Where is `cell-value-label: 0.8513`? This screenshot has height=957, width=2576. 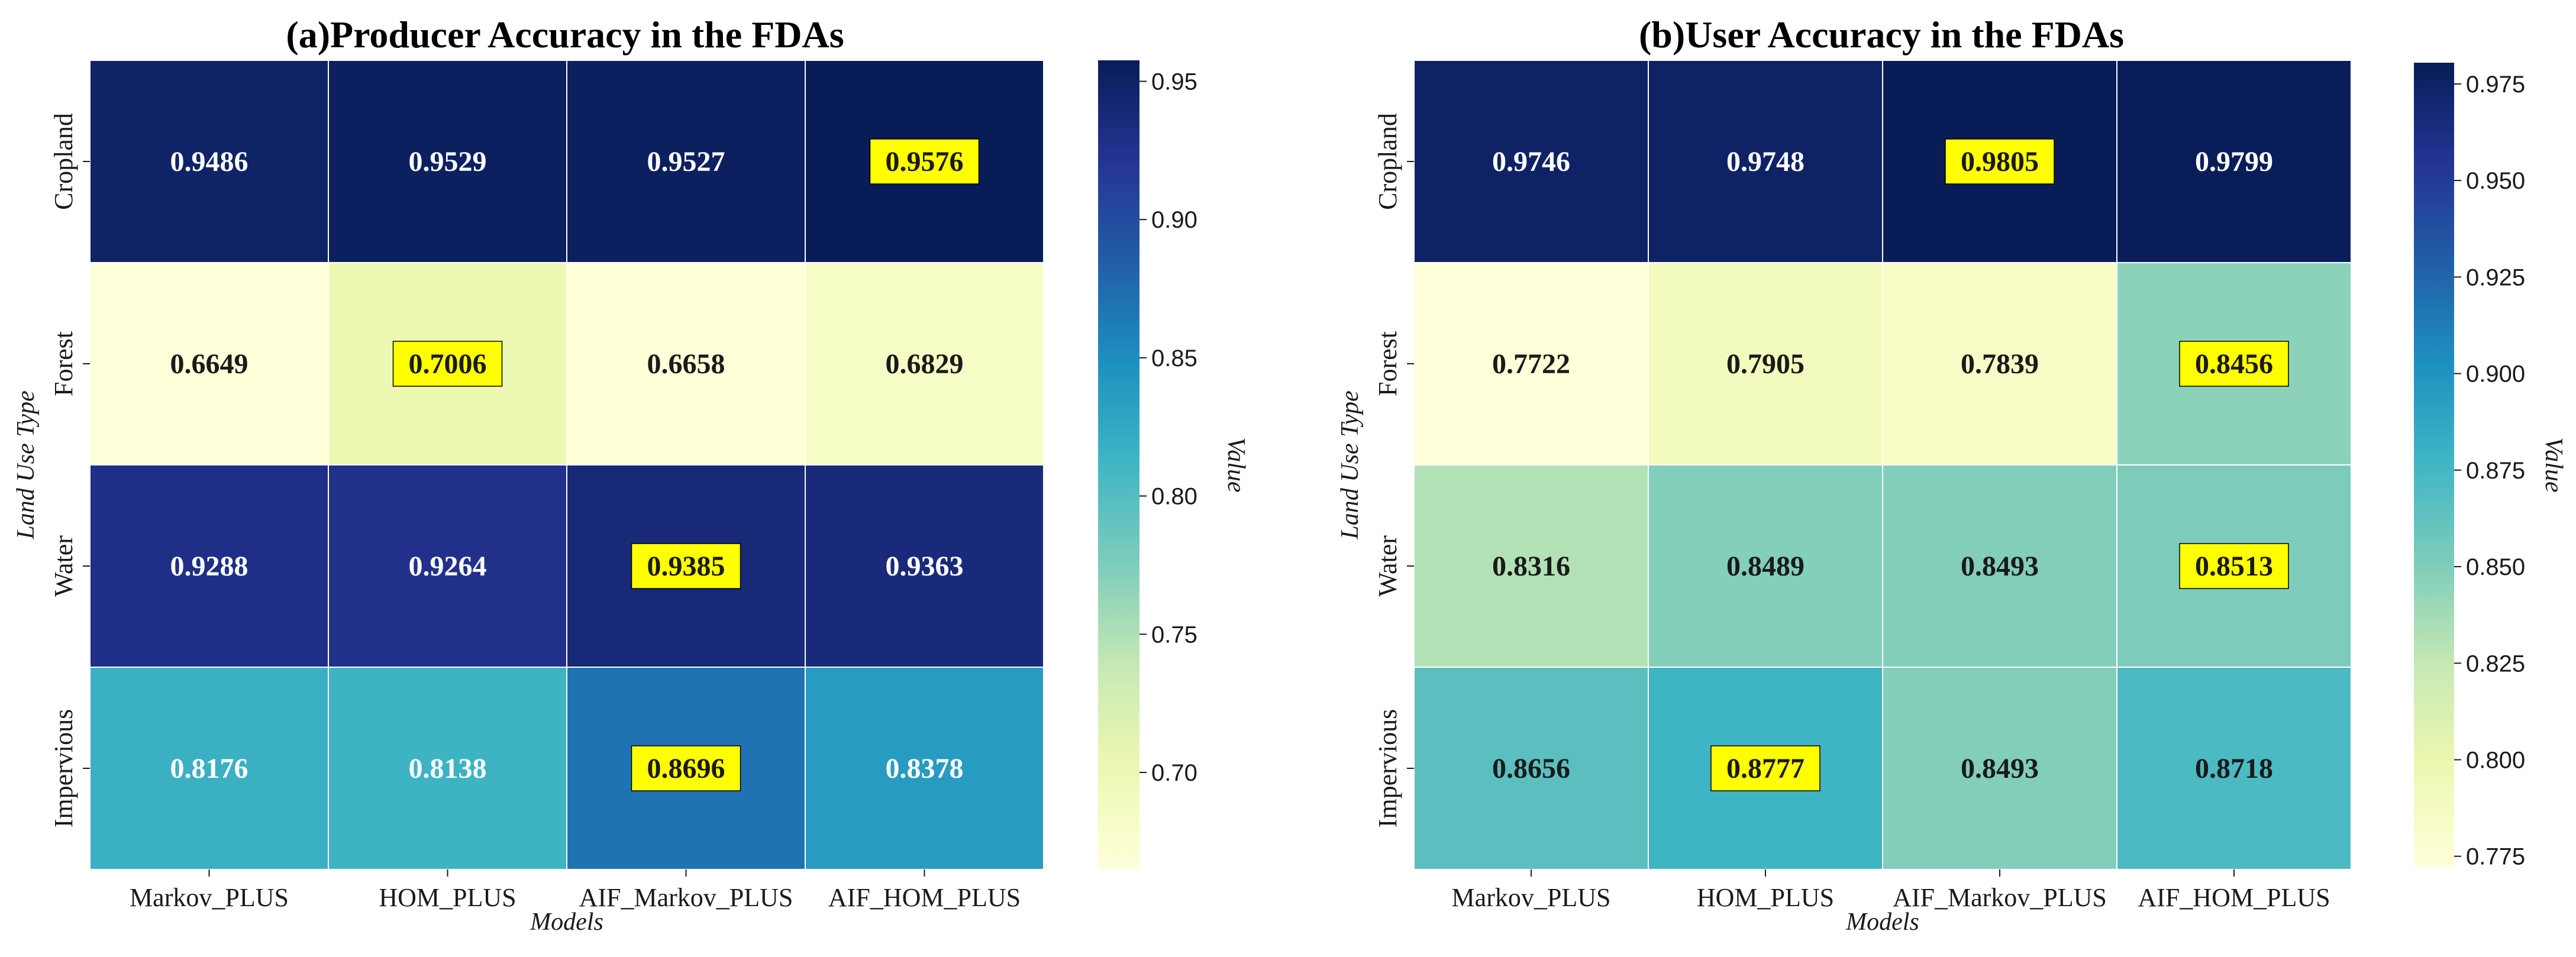 cell-value-label: 0.8513 is located at coordinates (2234, 566).